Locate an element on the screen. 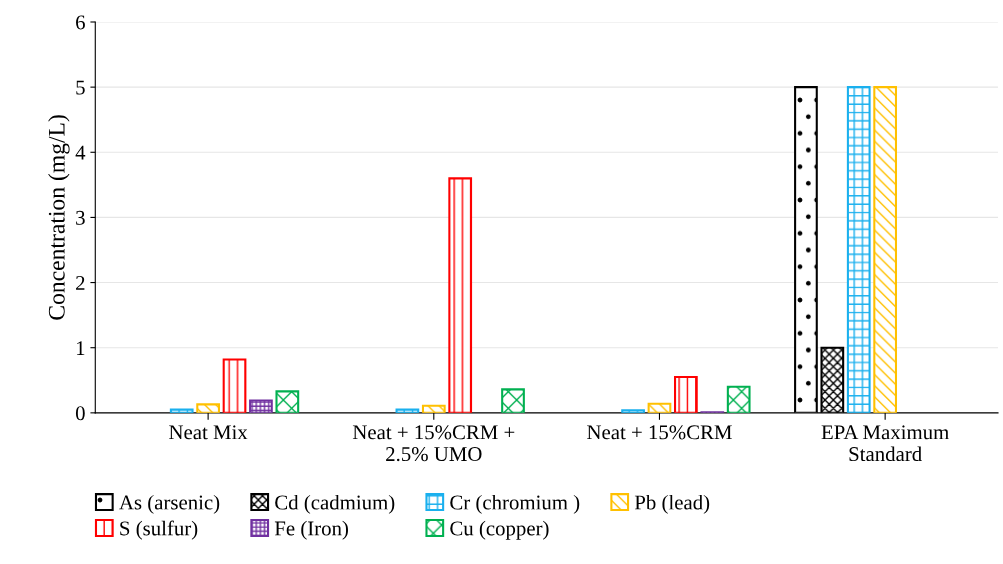 The image size is (1003, 564). y-tick-label: 5 is located at coordinates (80, 87).